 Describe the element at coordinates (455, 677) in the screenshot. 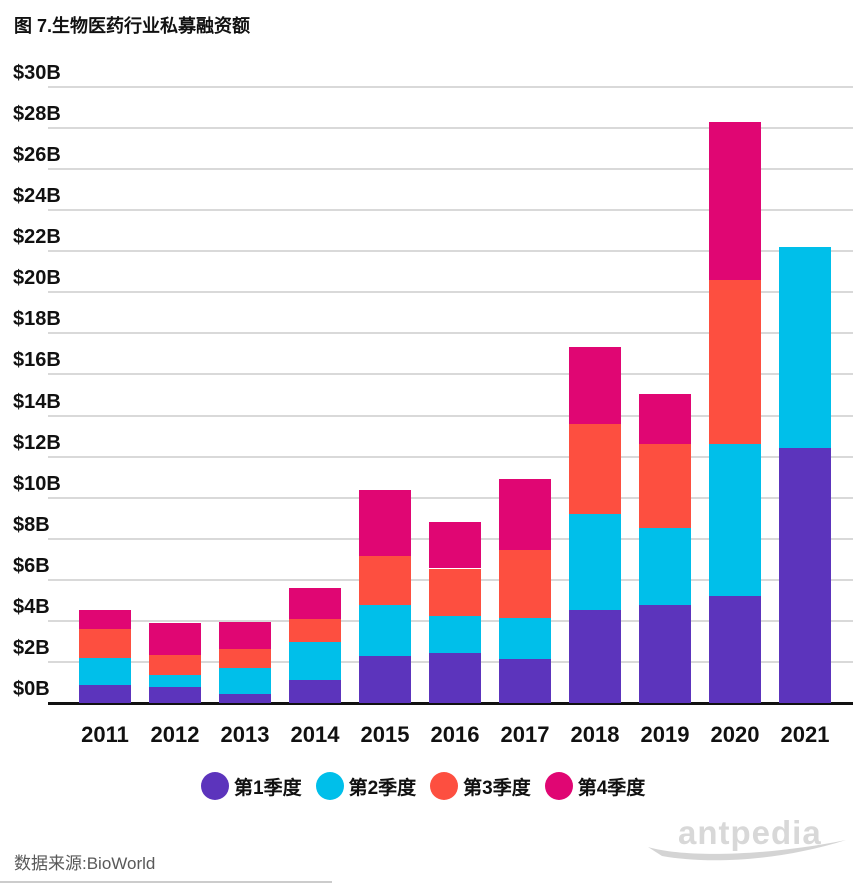

I see `bar-segment-2016-第1季度` at that location.